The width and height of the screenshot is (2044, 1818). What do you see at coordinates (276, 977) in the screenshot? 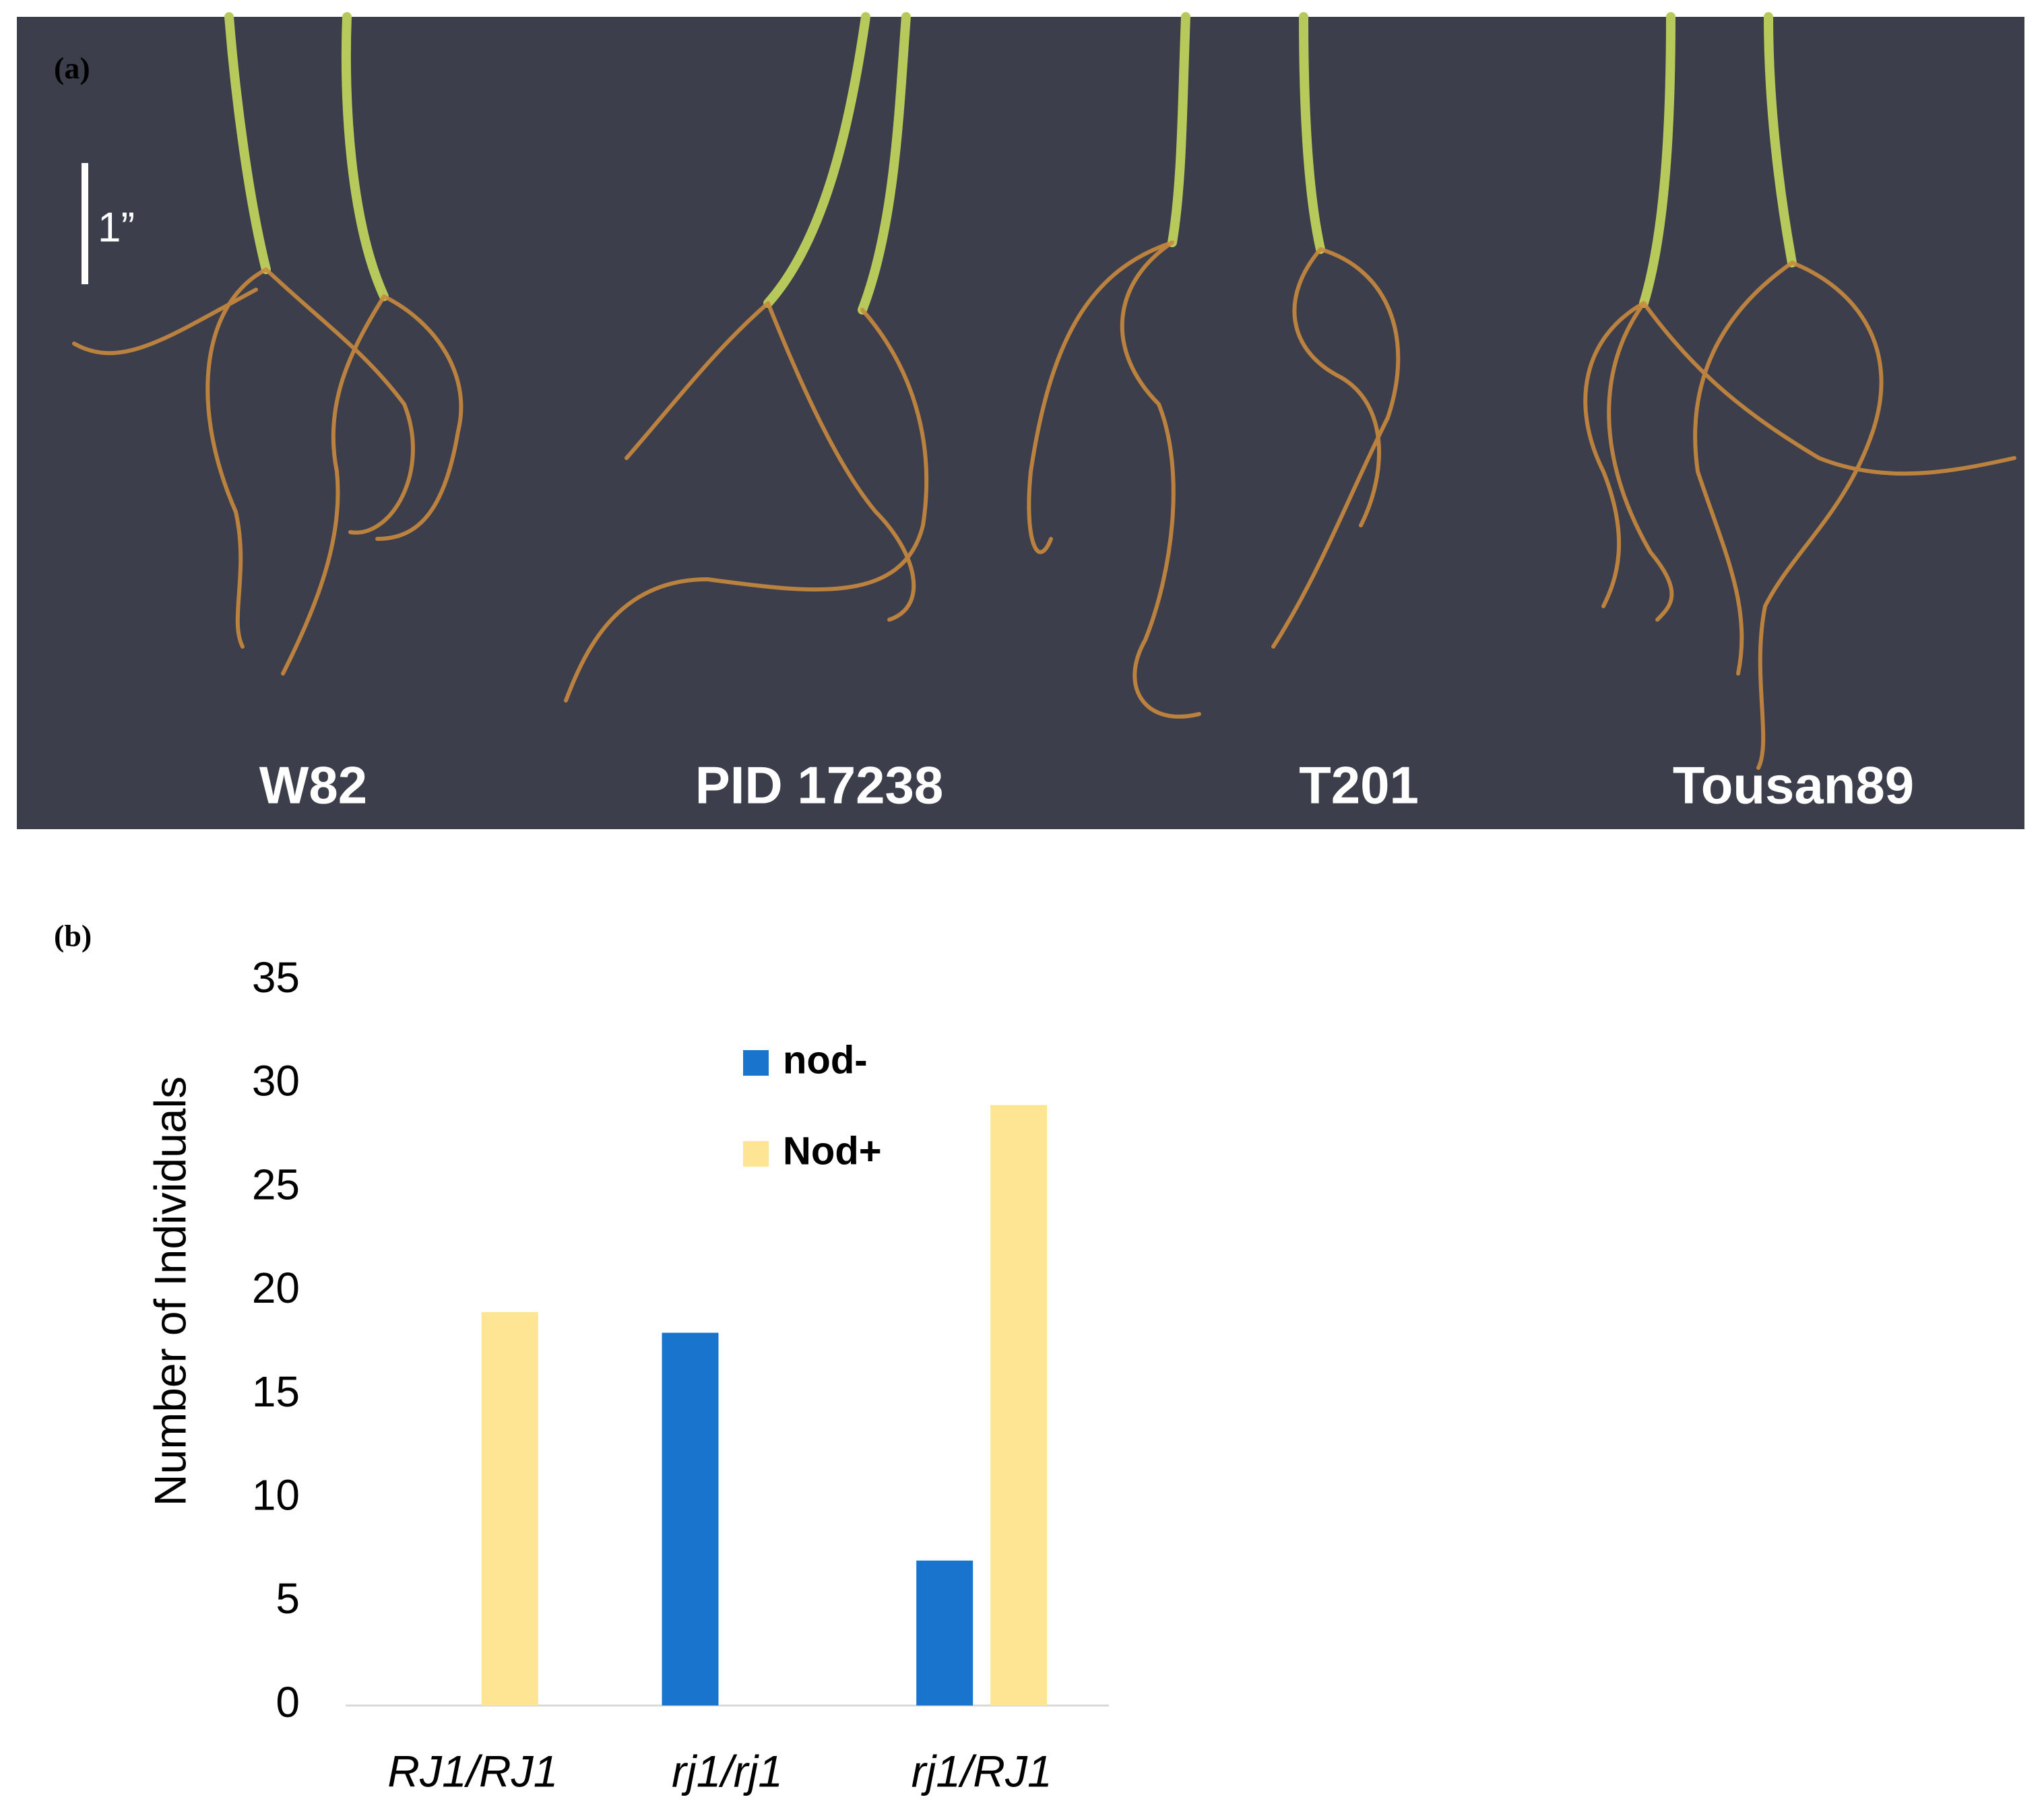
I see `y-tick-label: 35` at bounding box center [276, 977].